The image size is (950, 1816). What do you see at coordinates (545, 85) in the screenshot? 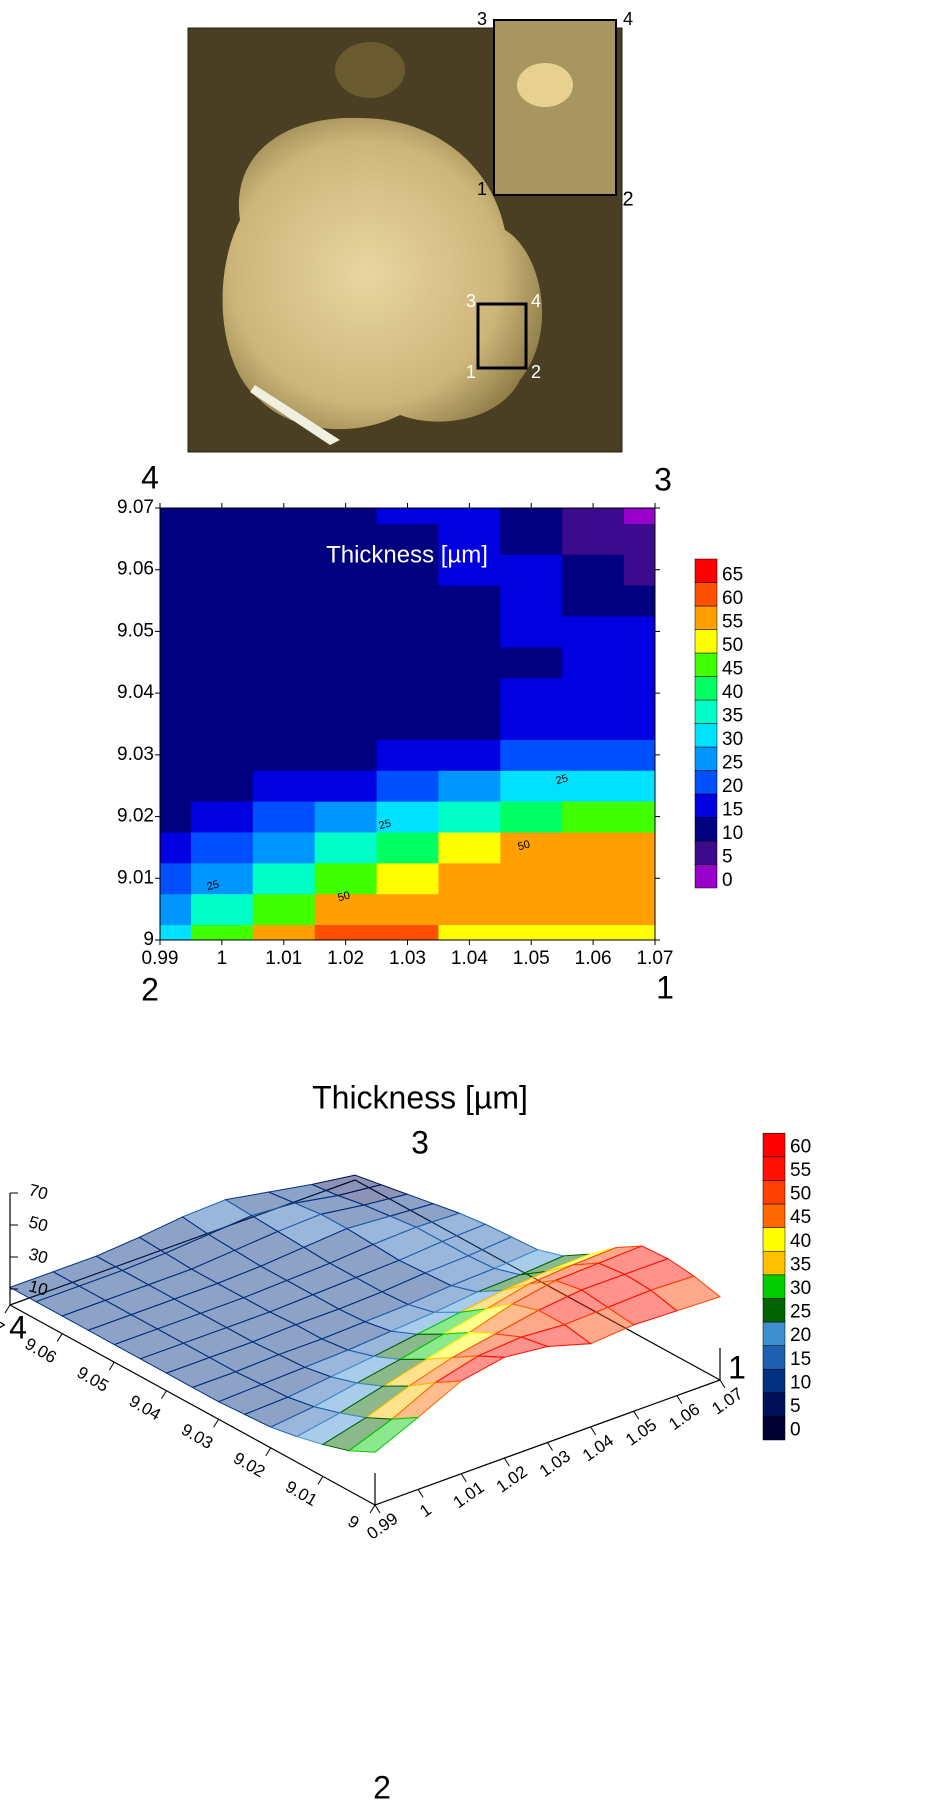
I see `inset-feature` at bounding box center [545, 85].